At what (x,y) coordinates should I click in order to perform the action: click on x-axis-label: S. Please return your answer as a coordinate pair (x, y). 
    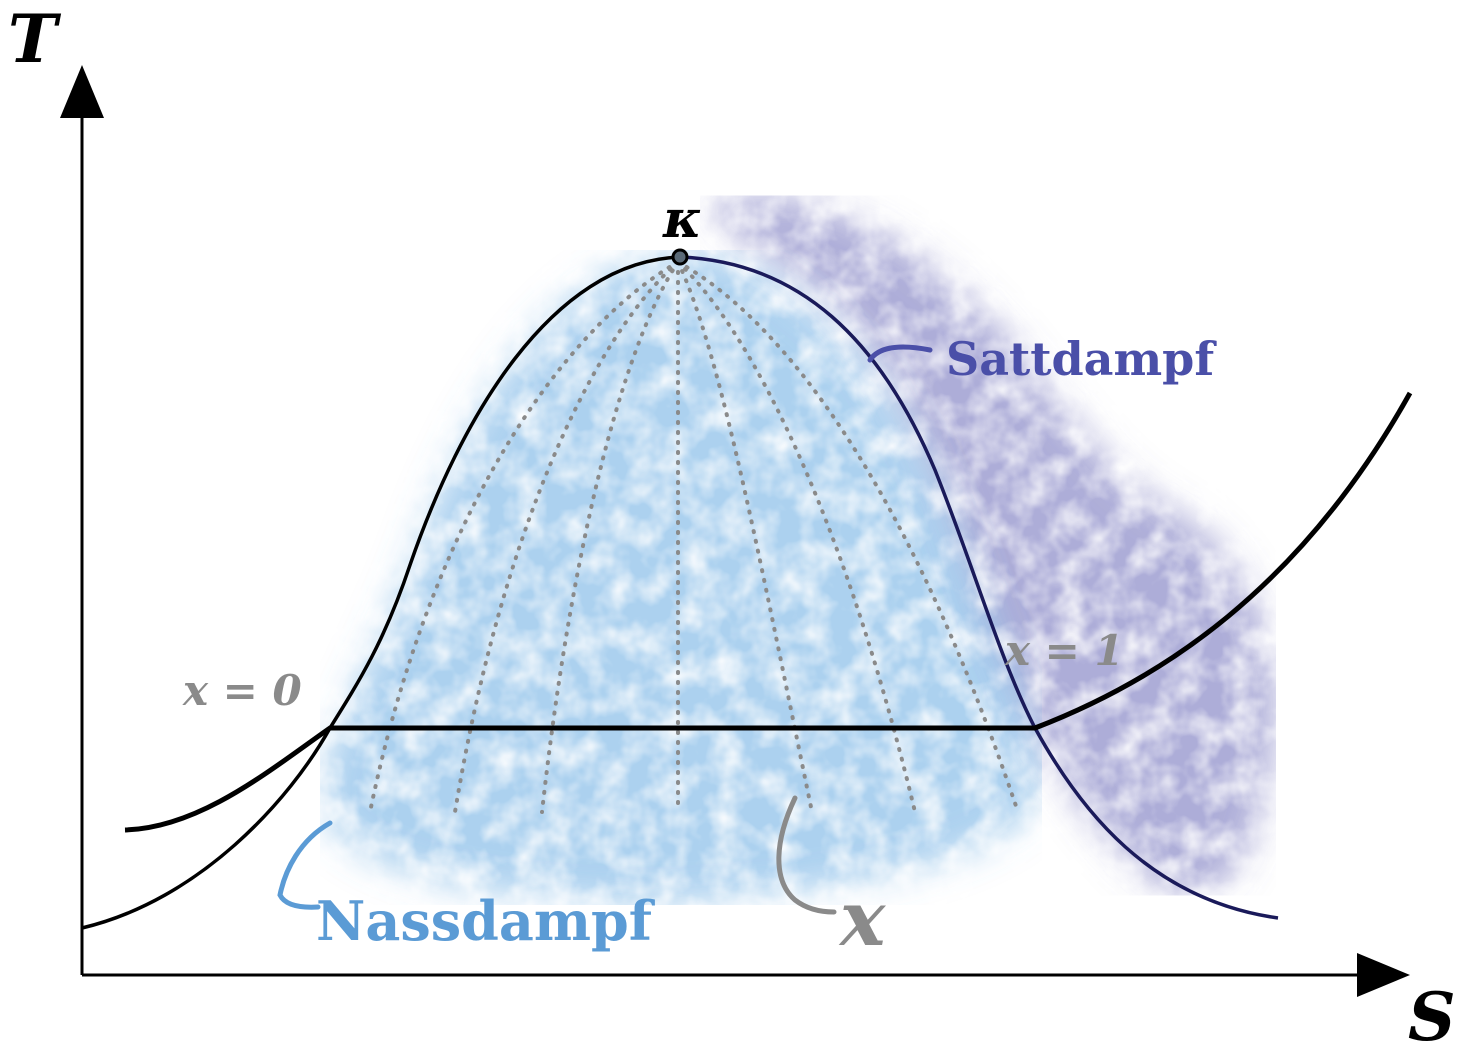
    Looking at the image, I should click on (1432, 1016).